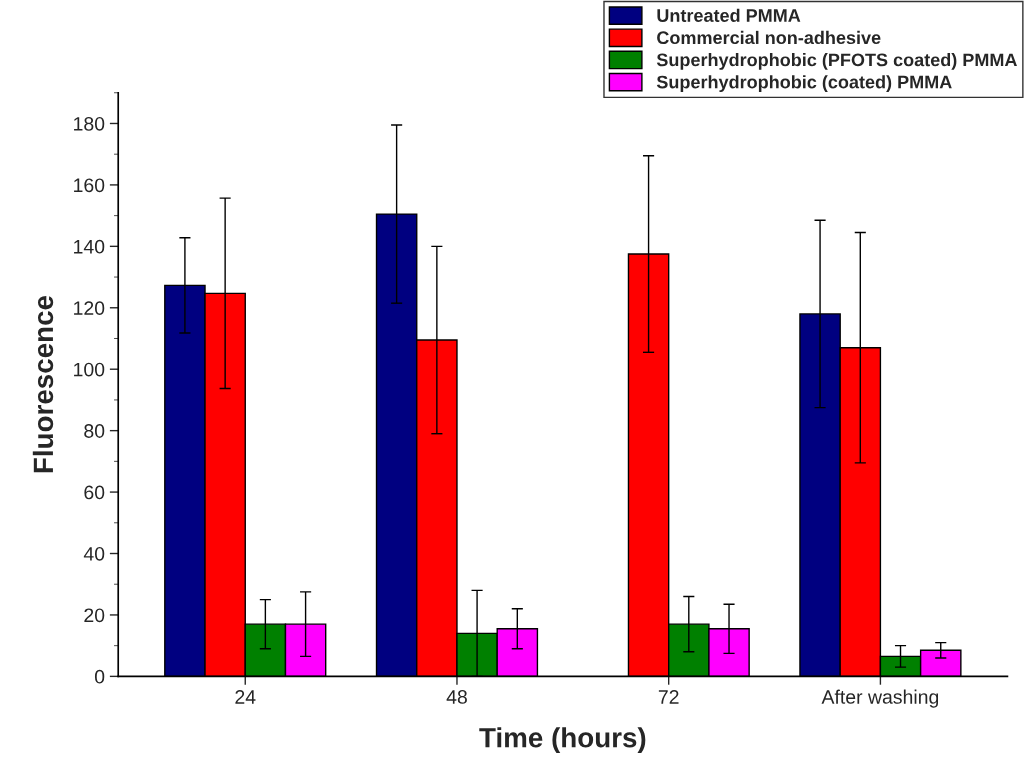 This screenshot has height=773, width=1028. Describe the element at coordinates (89, 369) in the screenshot. I see `y-tick-label: 100` at that location.